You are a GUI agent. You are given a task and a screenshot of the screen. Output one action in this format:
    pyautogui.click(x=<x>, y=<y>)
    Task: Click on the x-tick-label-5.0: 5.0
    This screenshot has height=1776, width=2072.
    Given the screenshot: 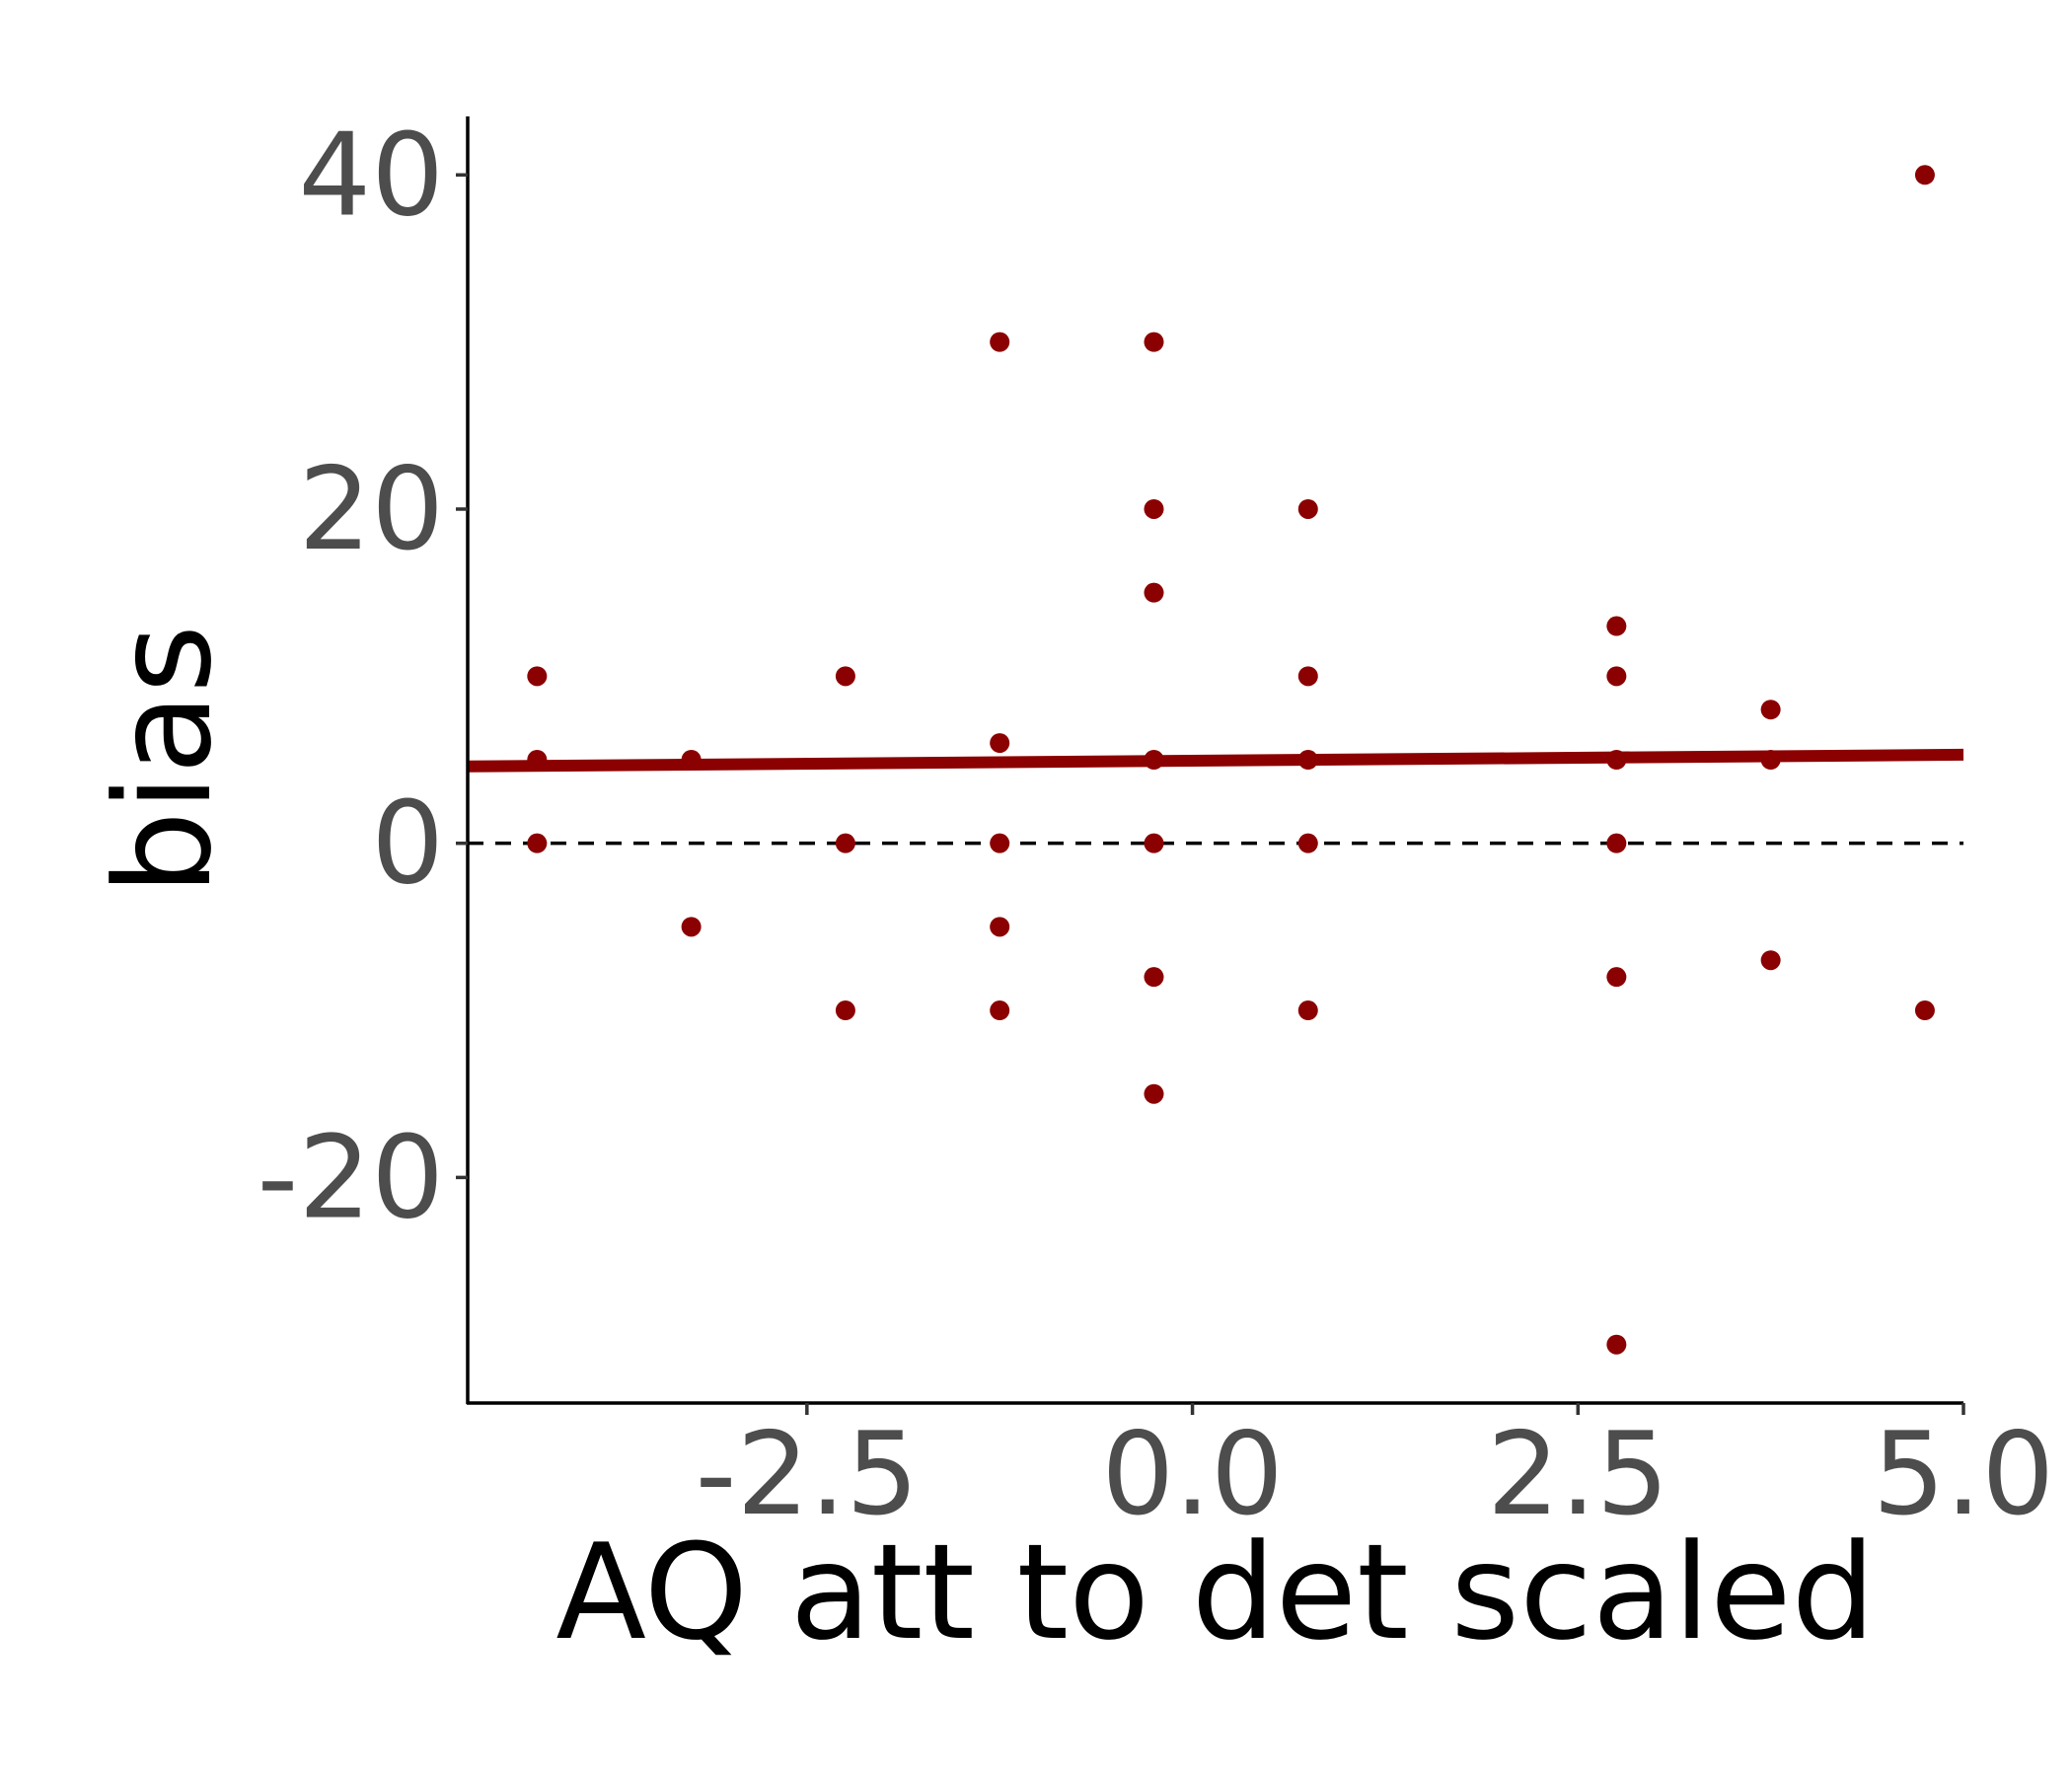 What is the action you would take?
    pyautogui.click(x=1964, y=1475)
    